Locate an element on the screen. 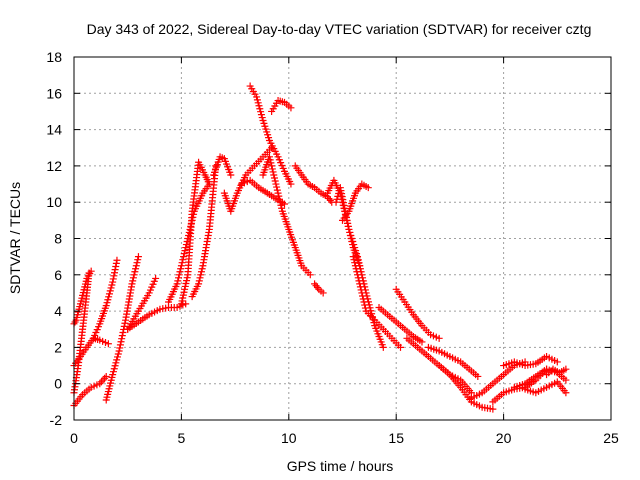 The height and width of the screenshot is (480, 640). x-tick-label: 0 is located at coordinates (74, 438).